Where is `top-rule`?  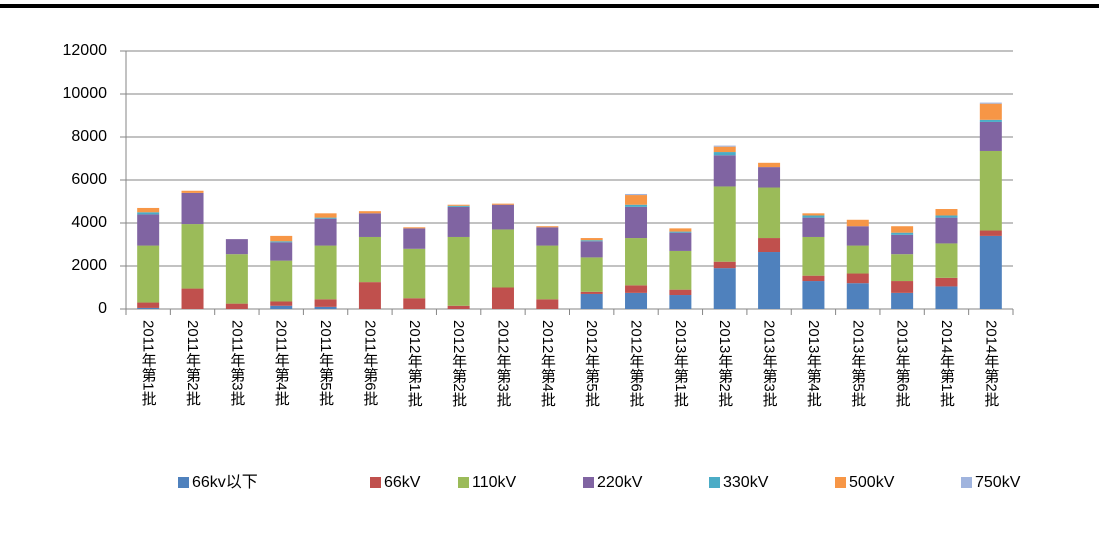
top-rule is located at coordinates (549, 6).